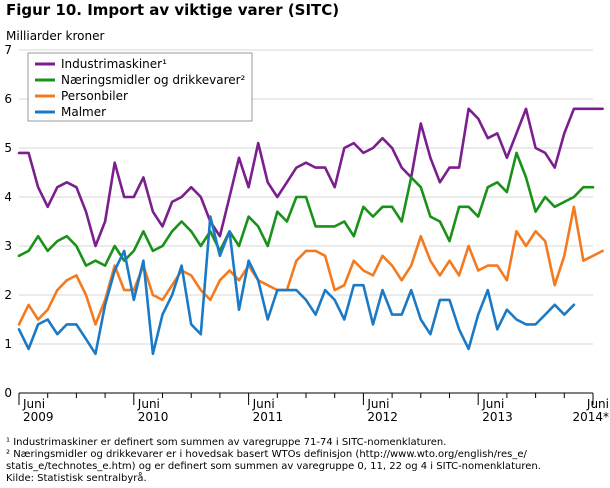 The height and width of the screenshot is (488, 610). Describe the element at coordinates (590, 417) in the screenshot. I see `x-tick-label: 2014*` at that location.